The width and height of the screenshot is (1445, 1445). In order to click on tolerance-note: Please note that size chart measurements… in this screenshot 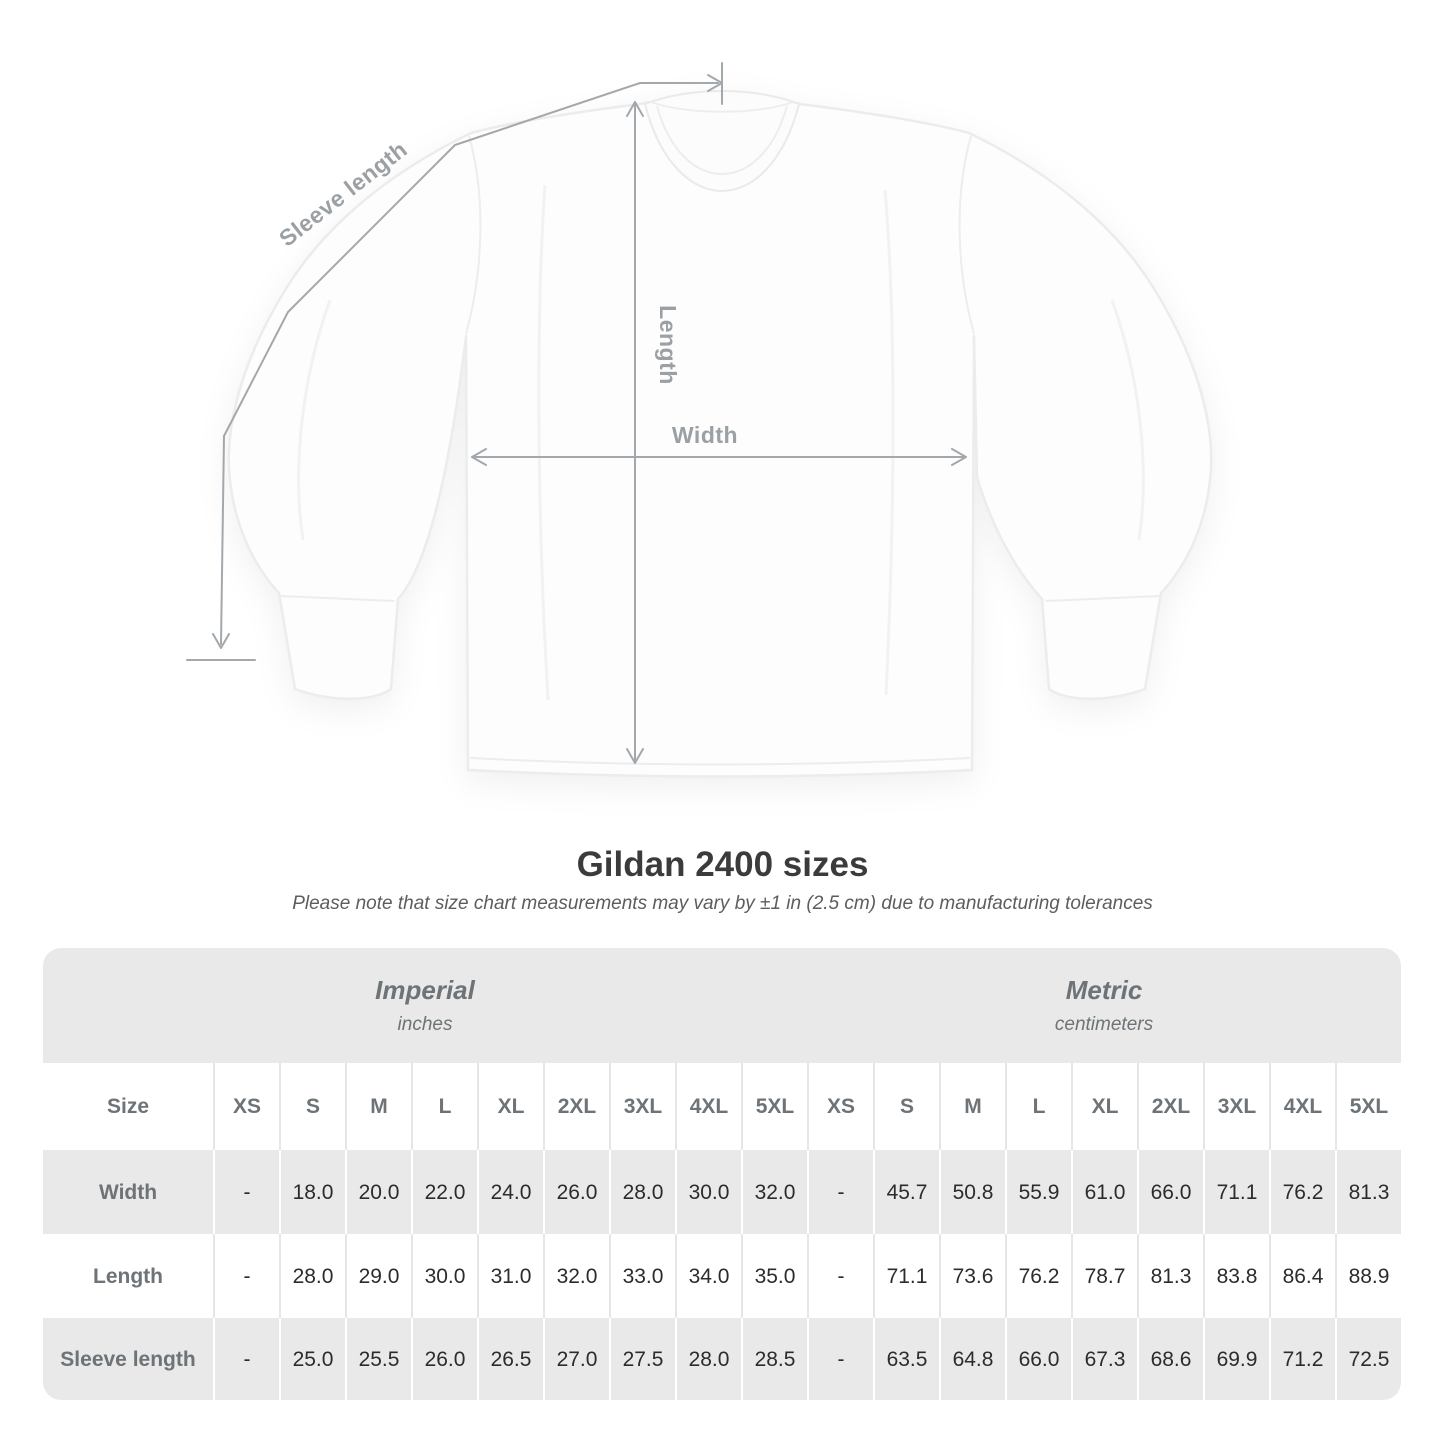, I will do `click(722, 903)`.